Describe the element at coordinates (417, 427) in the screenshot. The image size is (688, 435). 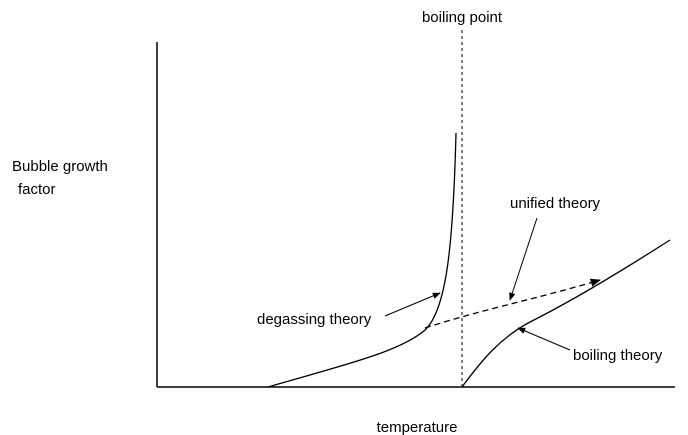
I see `x-axis-label: temperature` at that location.